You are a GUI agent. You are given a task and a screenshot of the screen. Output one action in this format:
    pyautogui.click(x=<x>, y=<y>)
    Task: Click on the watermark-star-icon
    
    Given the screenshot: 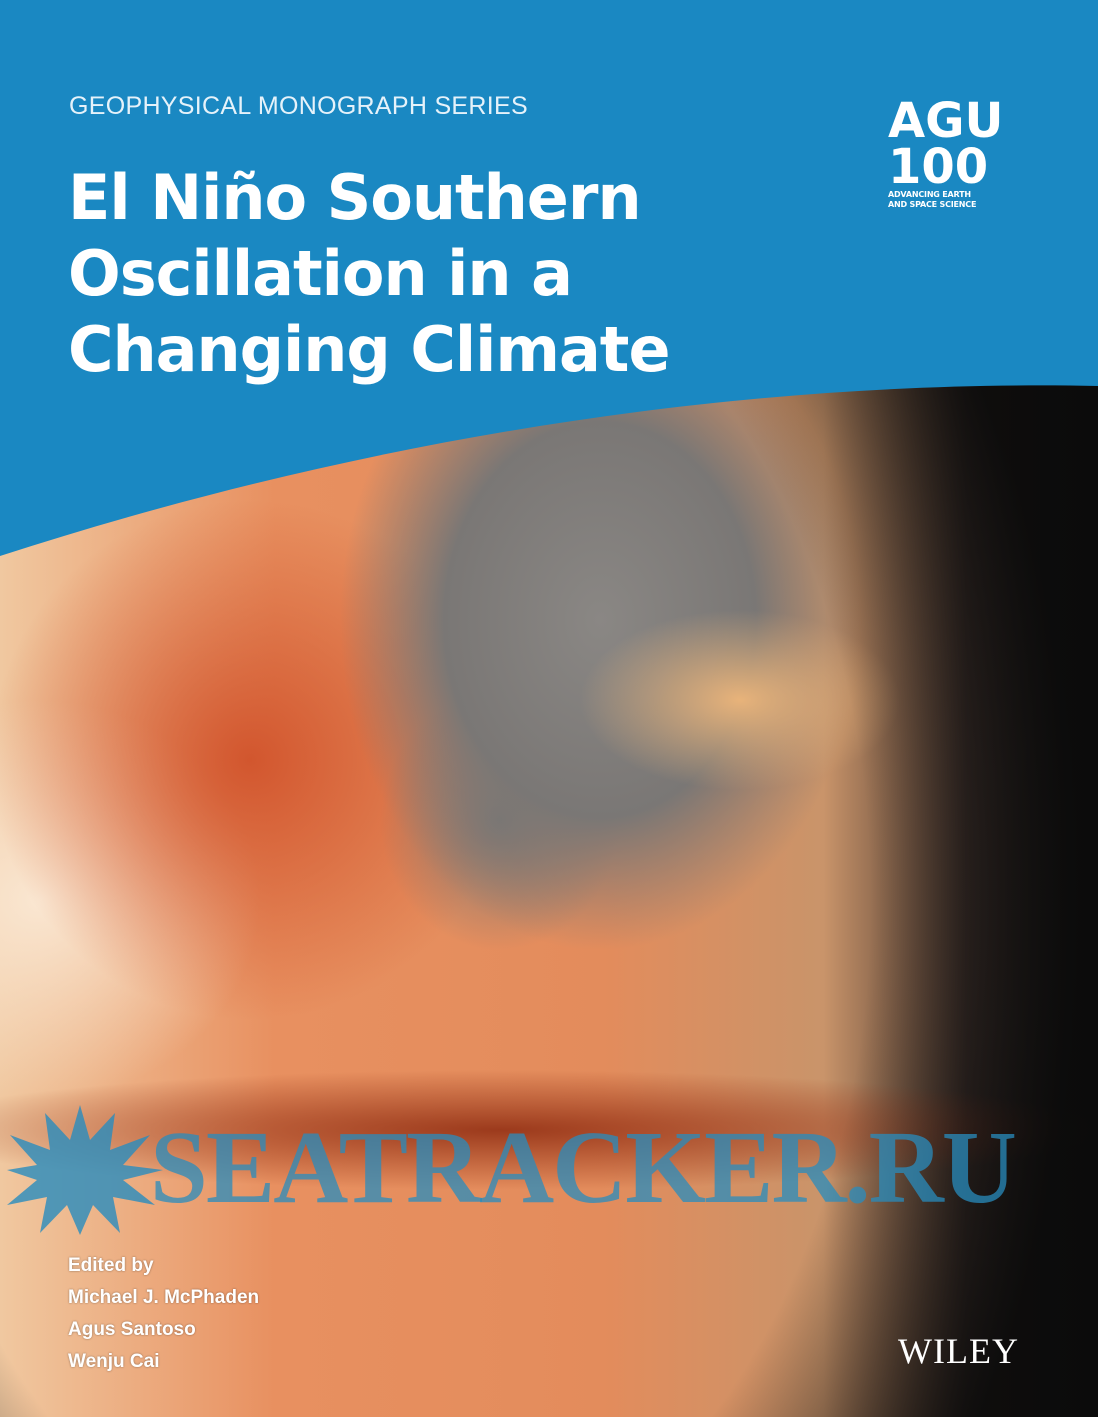 What is the action you would take?
    pyautogui.click(x=85, y=1170)
    